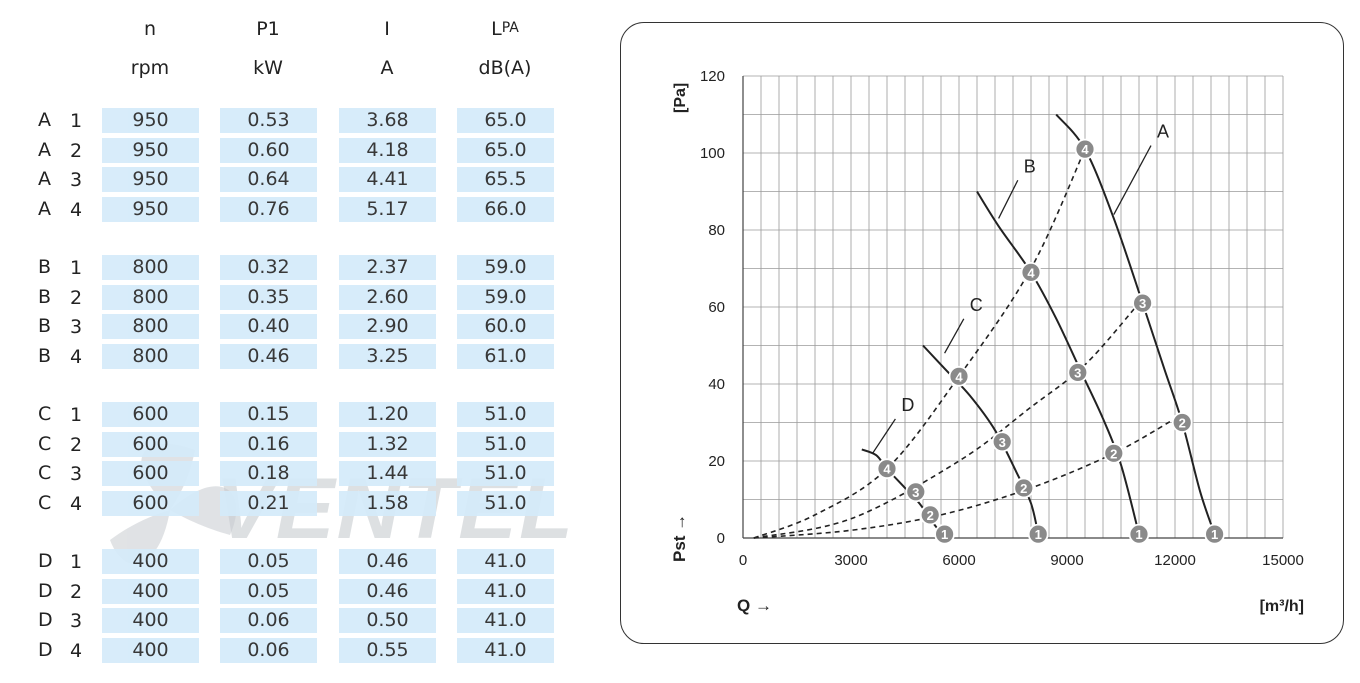  Describe the element at coordinates (716, 307) in the screenshot. I see `y-tick-label: 60` at that location.